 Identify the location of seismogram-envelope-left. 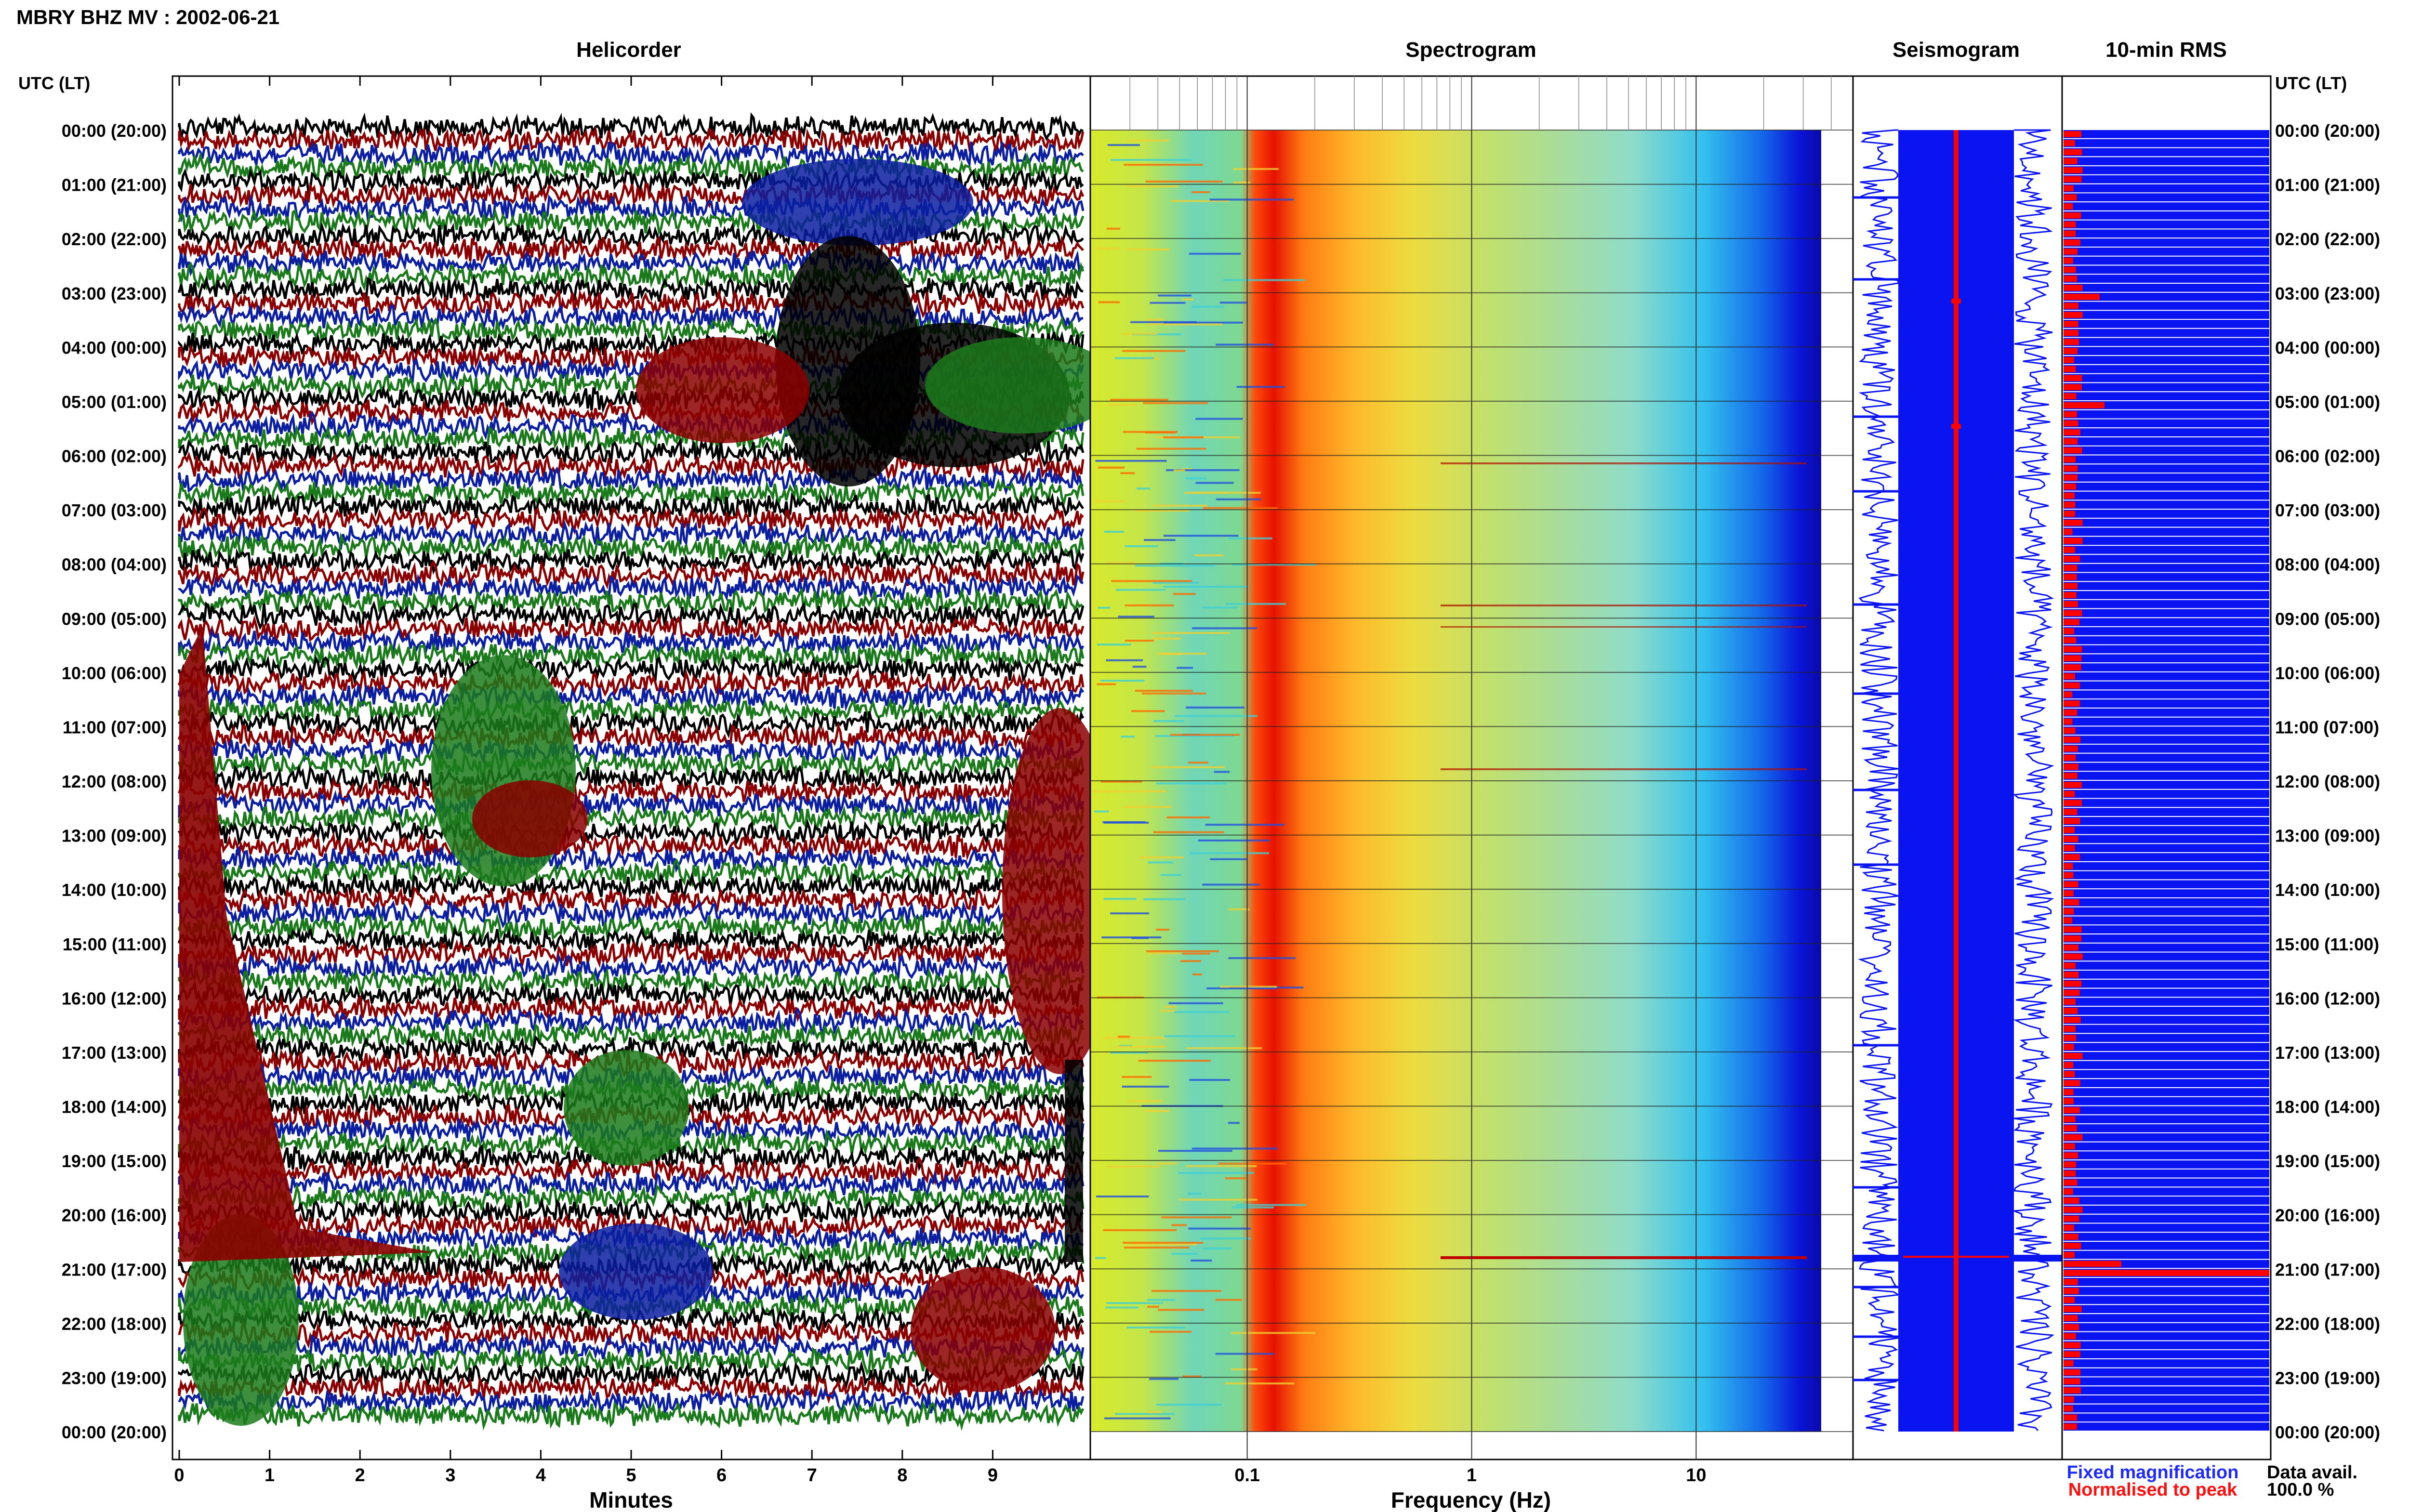
(1879, 780).